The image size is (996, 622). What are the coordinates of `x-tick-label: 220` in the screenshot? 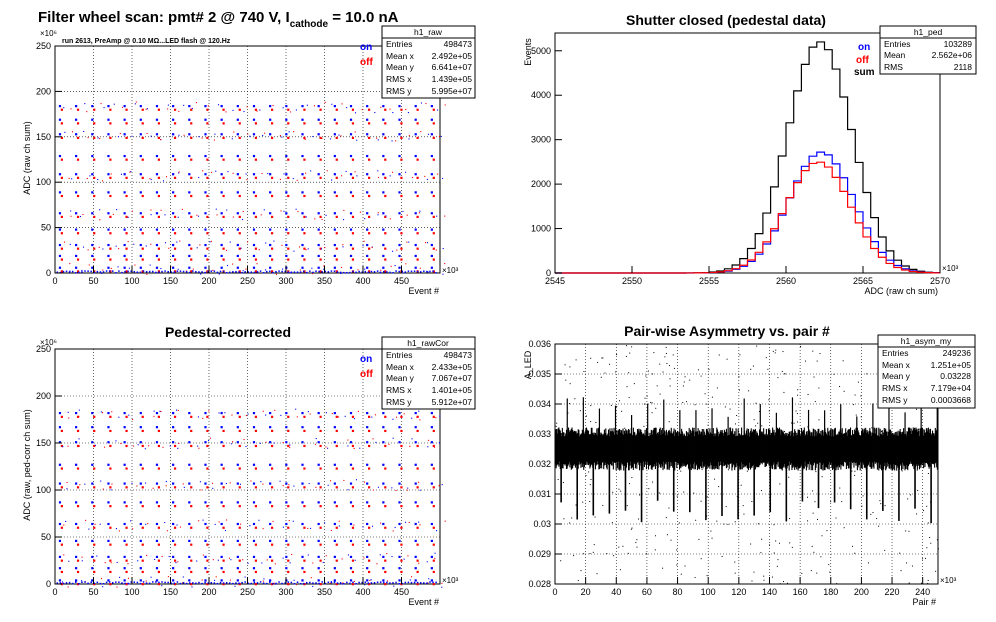 It's located at (892, 592).